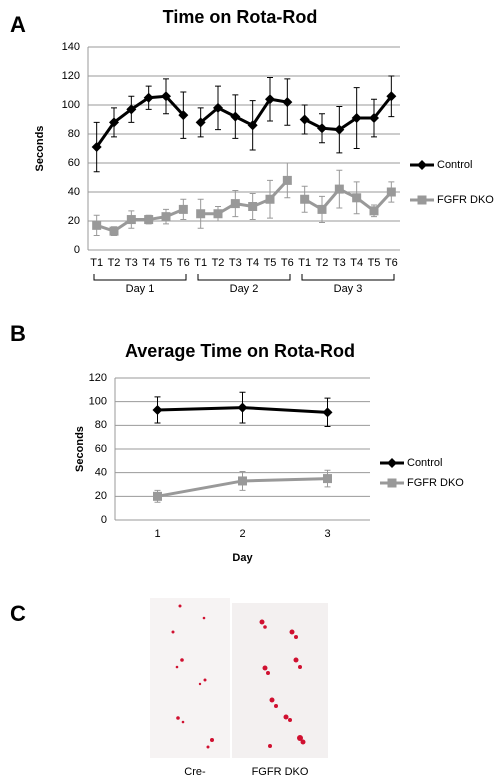 This screenshot has width=495, height=781. I want to click on image-label: Cre-, so click(195, 772).